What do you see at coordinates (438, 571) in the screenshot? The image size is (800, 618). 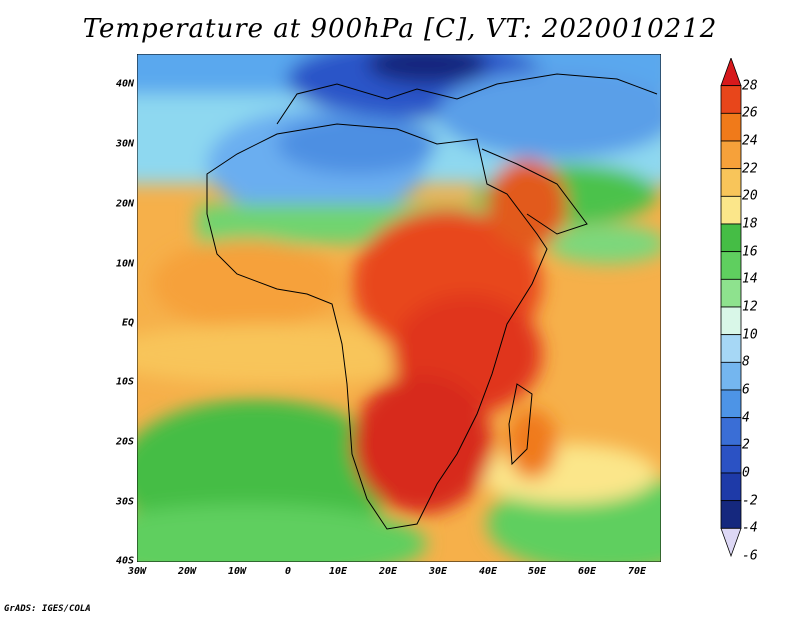 I see `x-tick-30e: 30E` at bounding box center [438, 571].